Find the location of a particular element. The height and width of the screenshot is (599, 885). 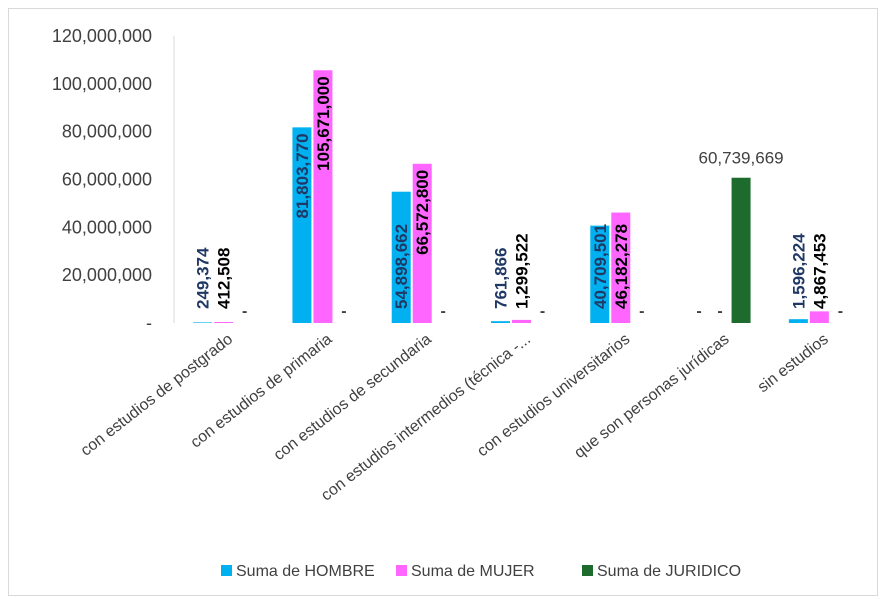

data-label: 60,739,669 is located at coordinates (741, 158).